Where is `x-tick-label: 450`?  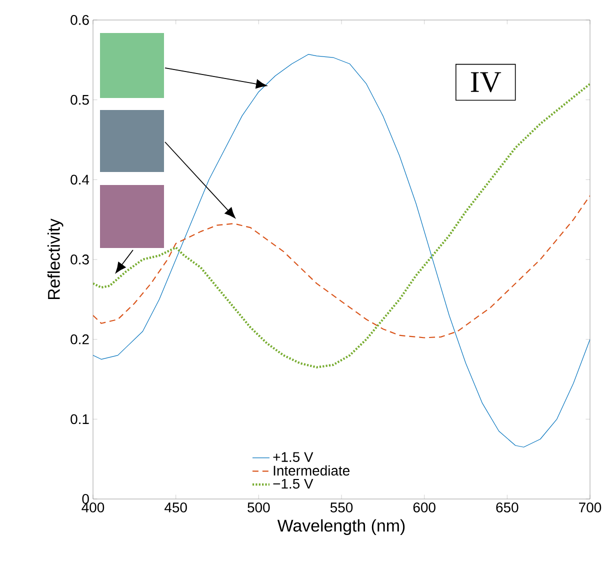
x-tick-label: 450 is located at coordinates (175, 507).